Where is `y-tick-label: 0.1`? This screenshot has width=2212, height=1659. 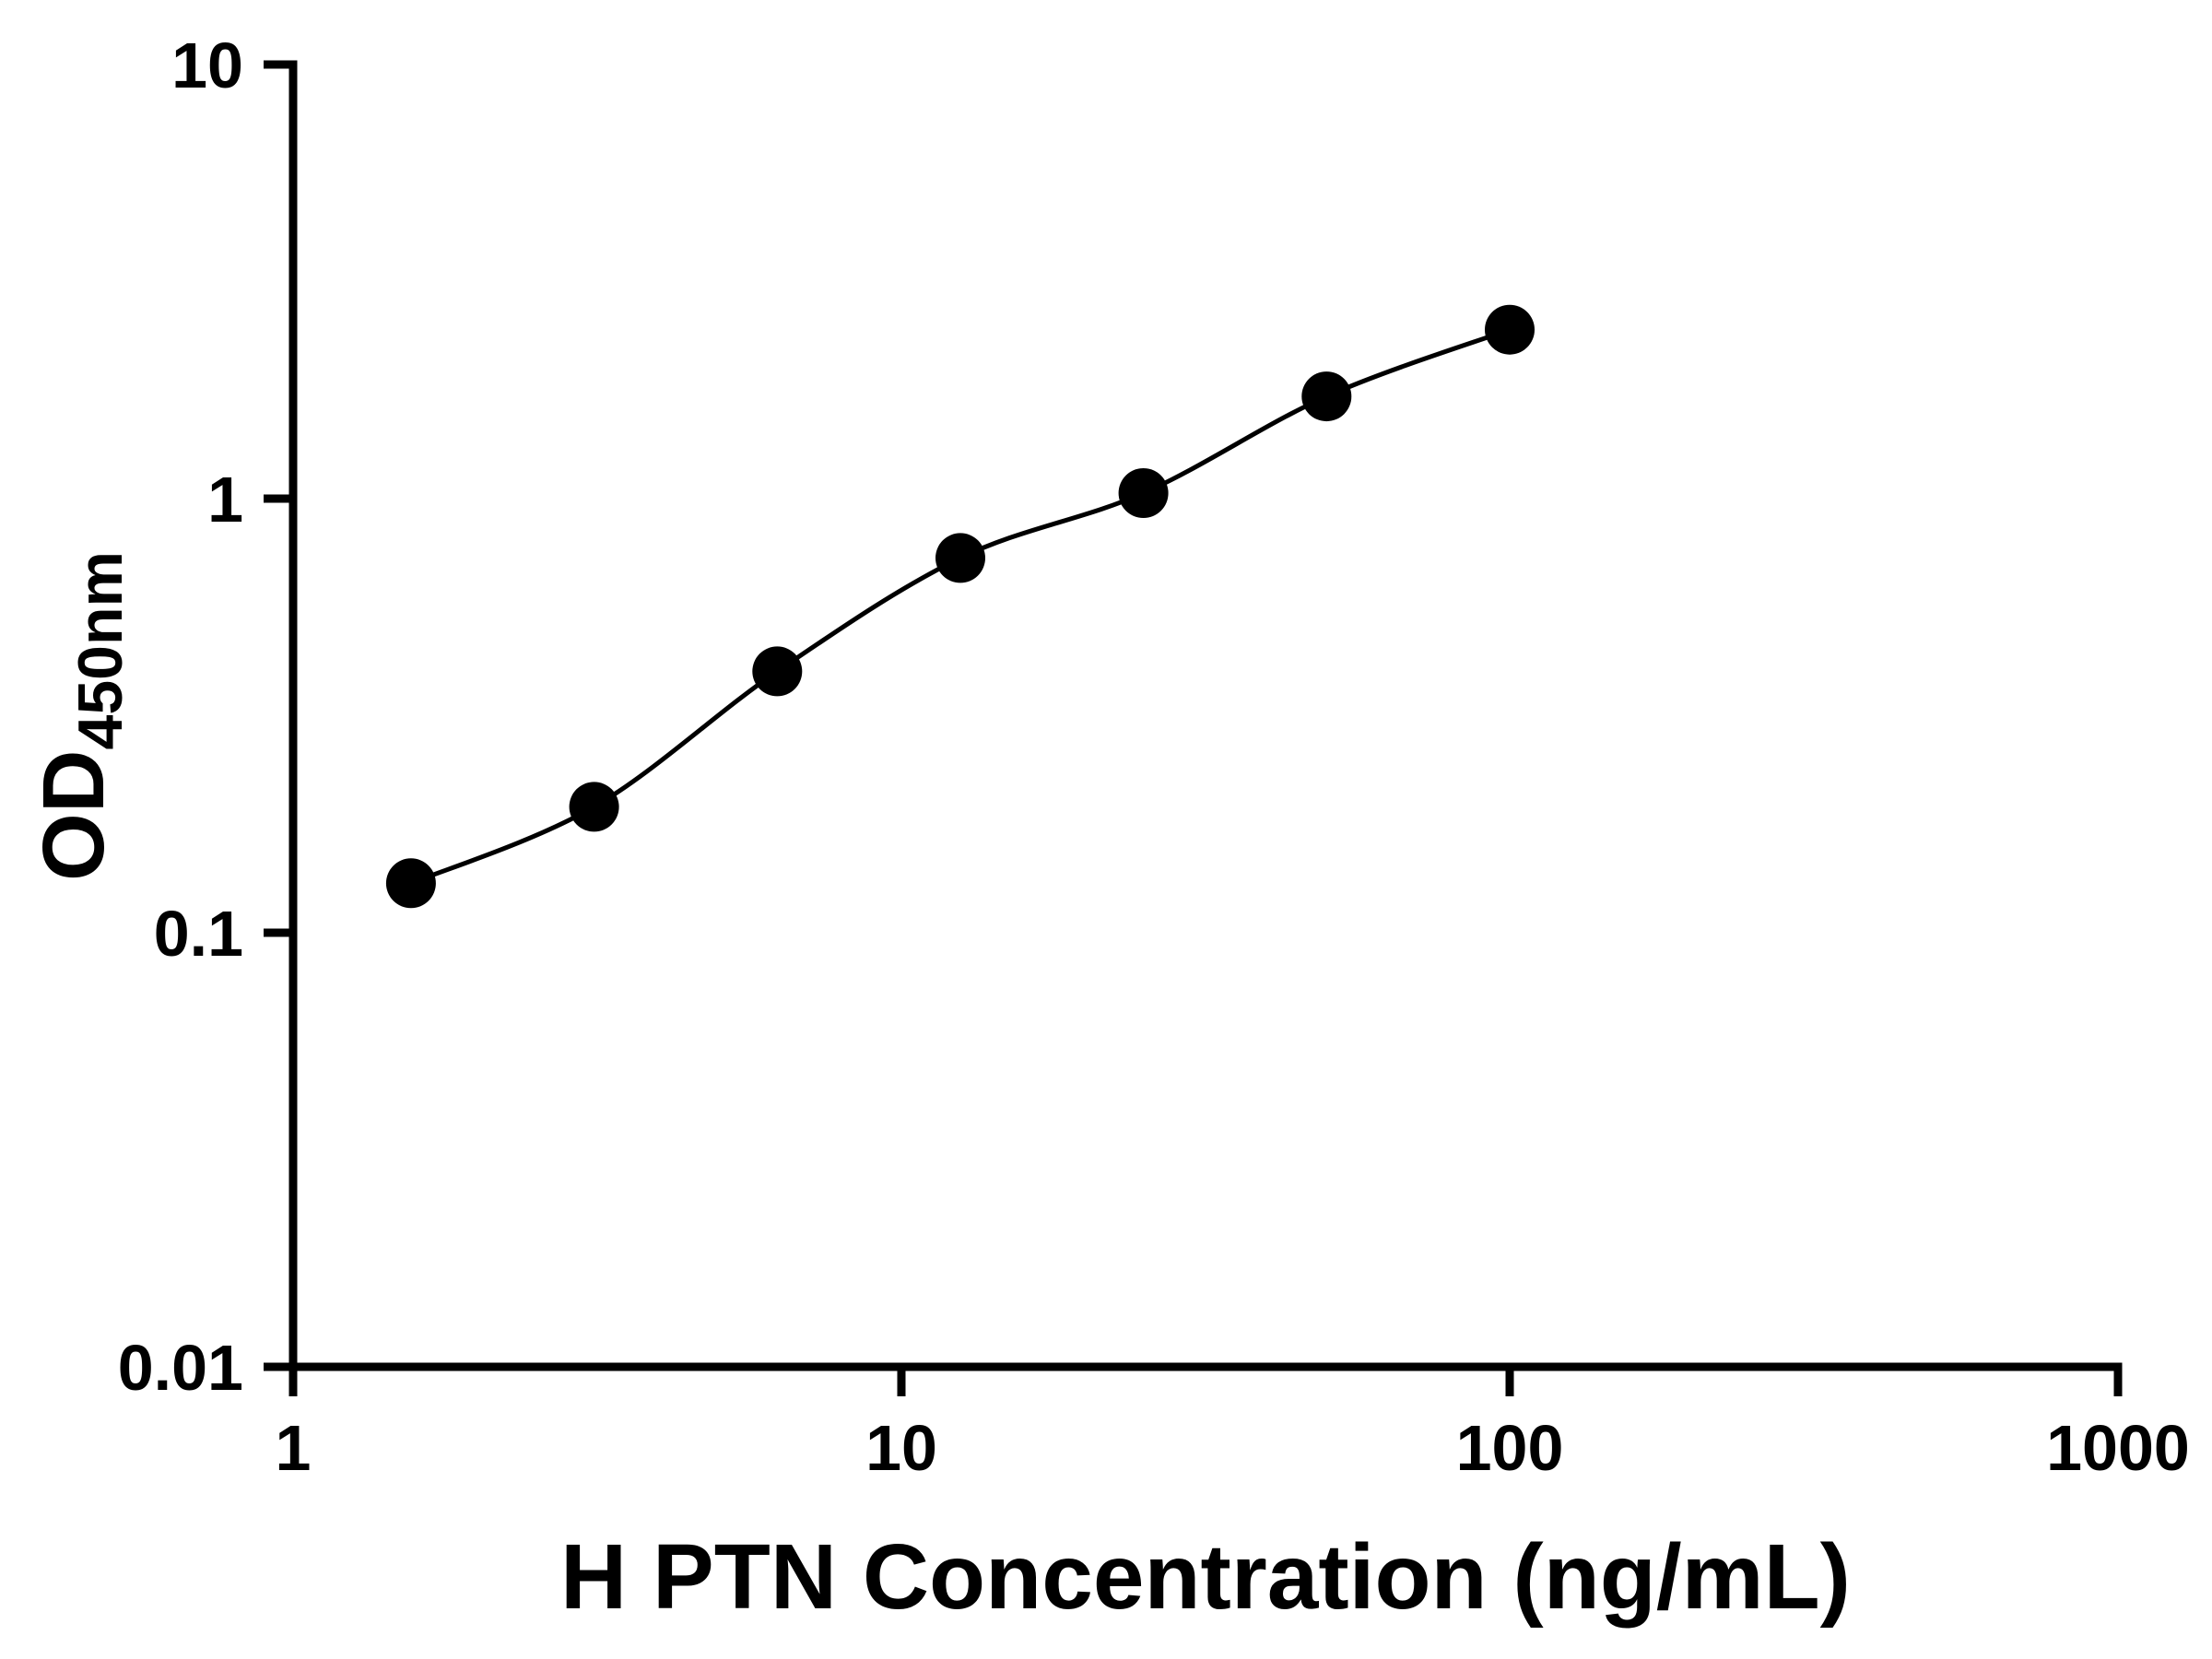
y-tick-label: 0.1 is located at coordinates (198, 934).